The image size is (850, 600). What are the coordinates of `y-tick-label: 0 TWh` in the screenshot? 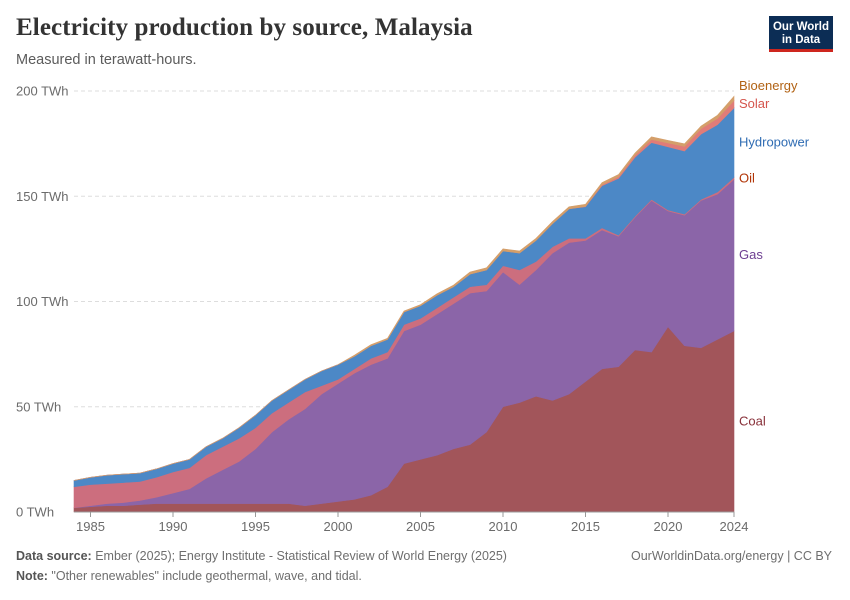 It's located at (35, 512).